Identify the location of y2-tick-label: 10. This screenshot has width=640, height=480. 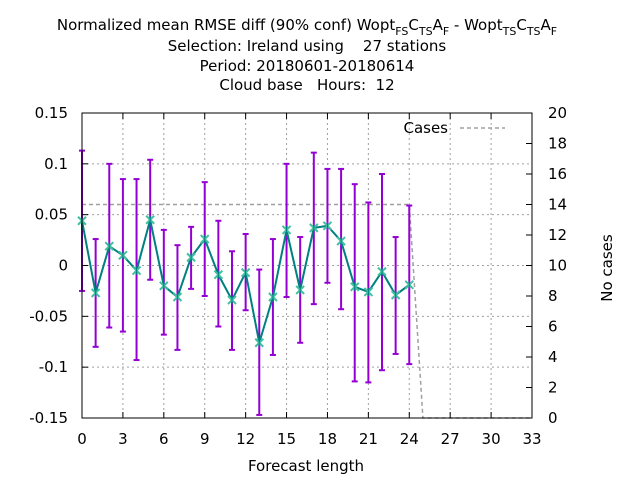
(557, 266).